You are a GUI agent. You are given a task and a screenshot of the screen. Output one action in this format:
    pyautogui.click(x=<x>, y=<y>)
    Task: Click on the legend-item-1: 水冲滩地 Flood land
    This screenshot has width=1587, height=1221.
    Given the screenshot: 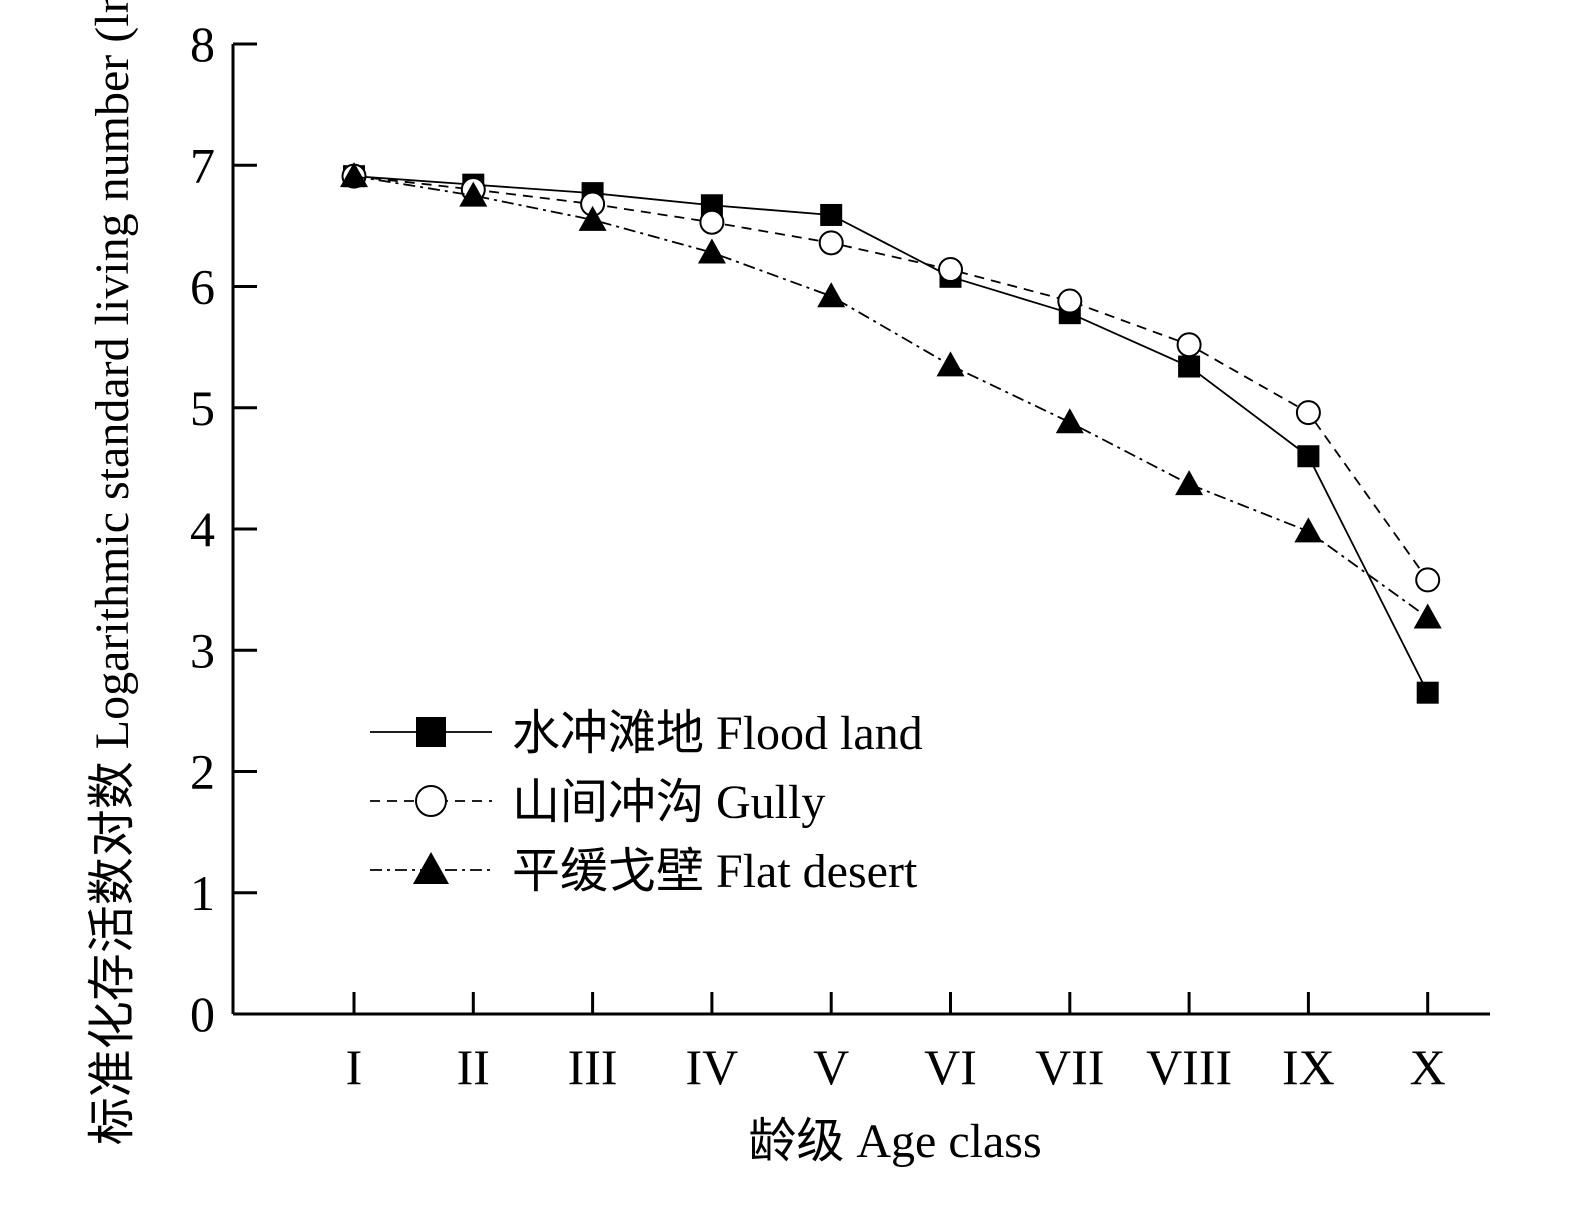 What is the action you would take?
    pyautogui.click(x=646, y=733)
    